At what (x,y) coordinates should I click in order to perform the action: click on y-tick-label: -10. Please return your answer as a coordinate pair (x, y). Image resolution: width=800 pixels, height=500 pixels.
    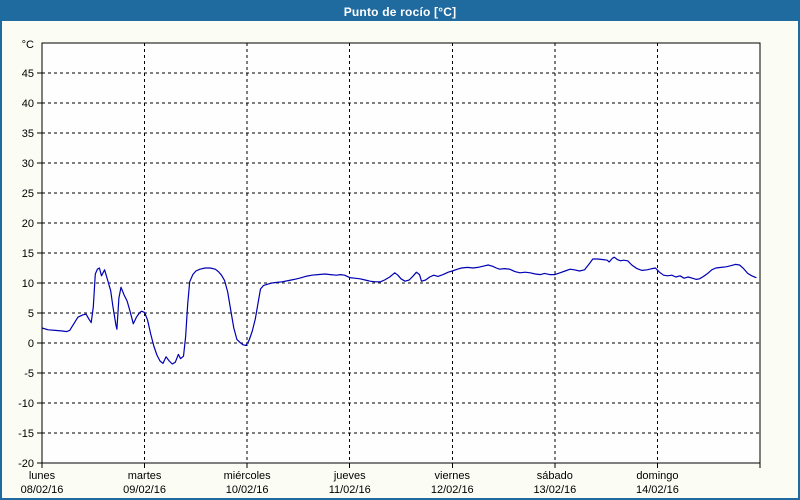
    Looking at the image, I should click on (26, 404).